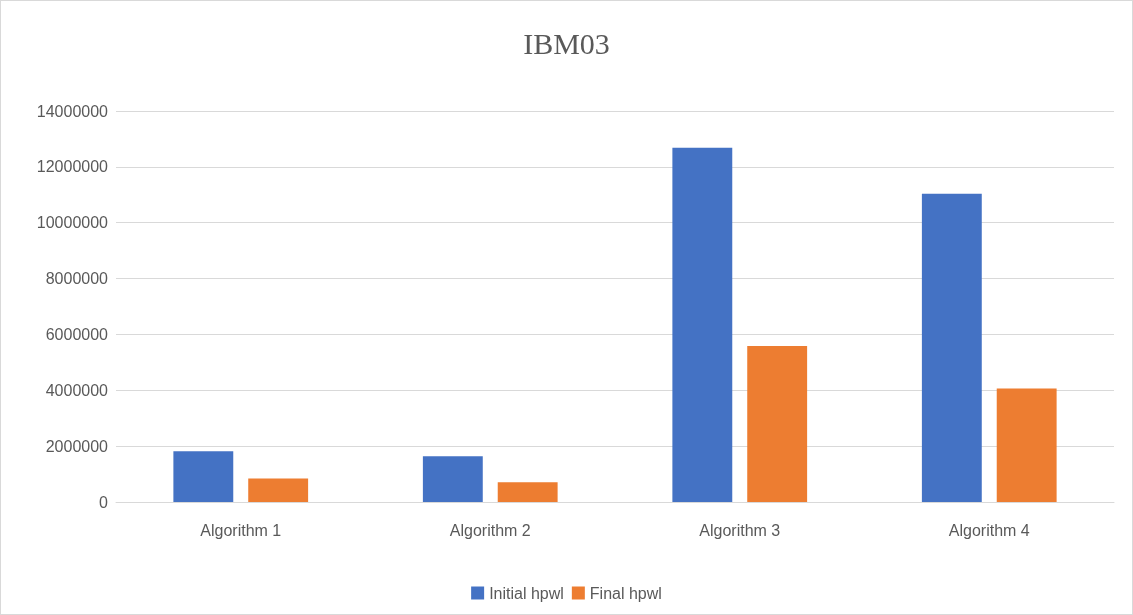 The width and height of the screenshot is (1133, 615). I want to click on legend-label: Initial hpwl, so click(526, 593).